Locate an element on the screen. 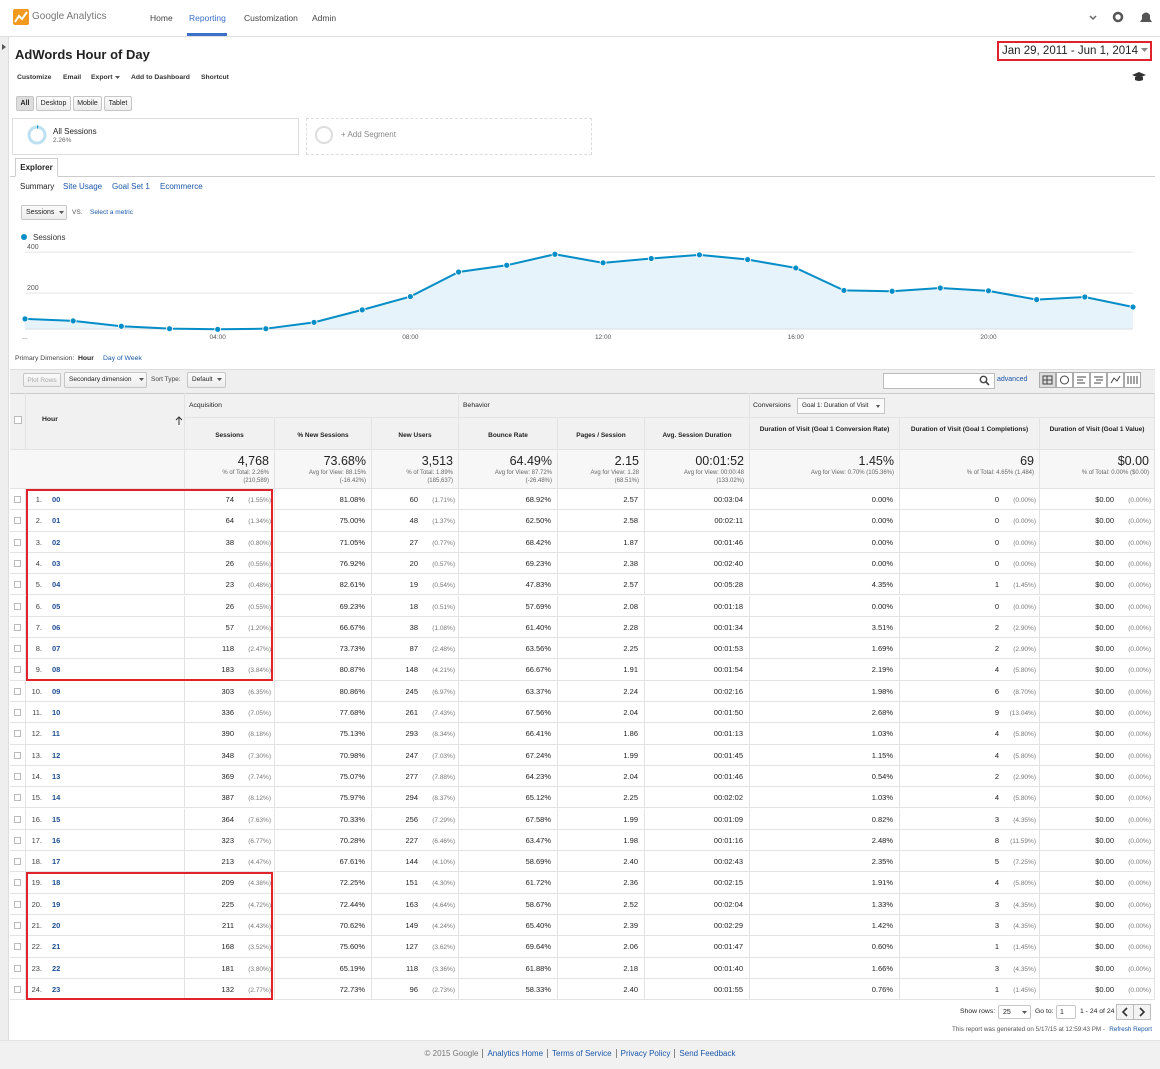 Image resolution: width=1160 pixels, height=1069 pixels. logo: Google Analytics is located at coordinates (69, 16).